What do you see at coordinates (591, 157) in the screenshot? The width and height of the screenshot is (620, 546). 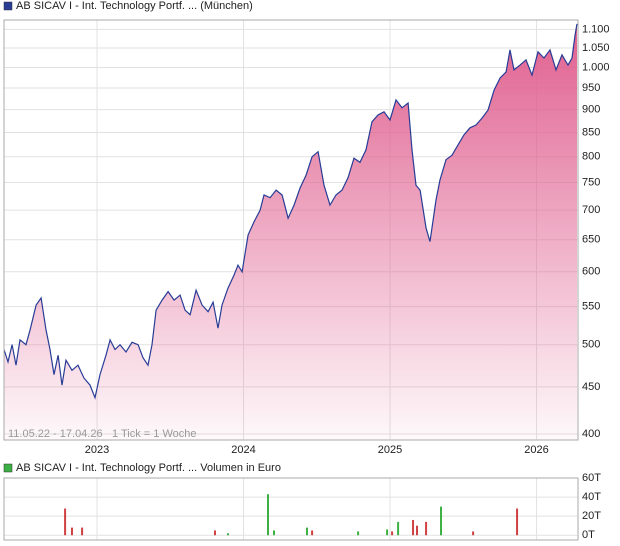 I see `y-tick-label: 800` at bounding box center [591, 157].